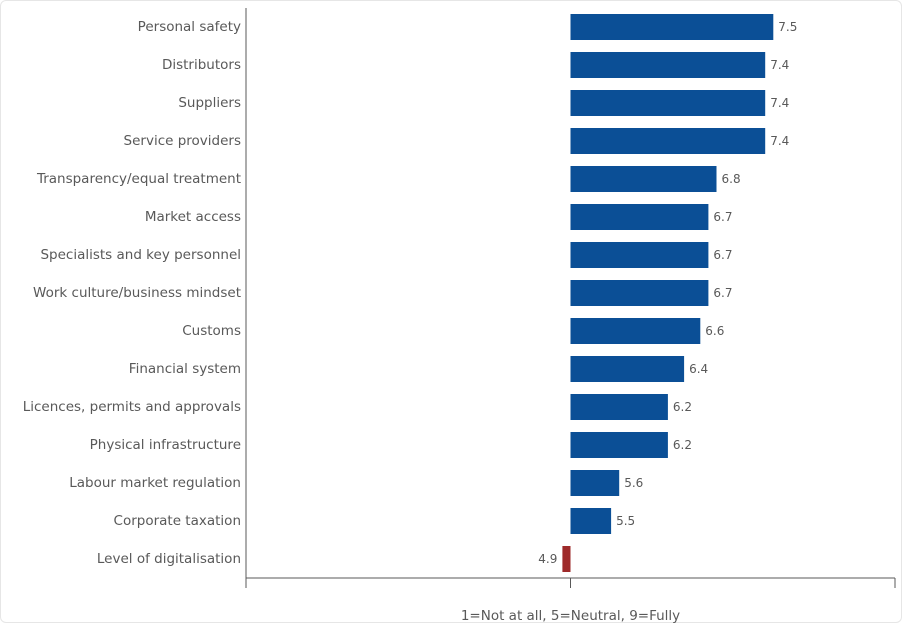 This screenshot has height=625, width=904. I want to click on category-label: Suppliers, so click(209, 103).